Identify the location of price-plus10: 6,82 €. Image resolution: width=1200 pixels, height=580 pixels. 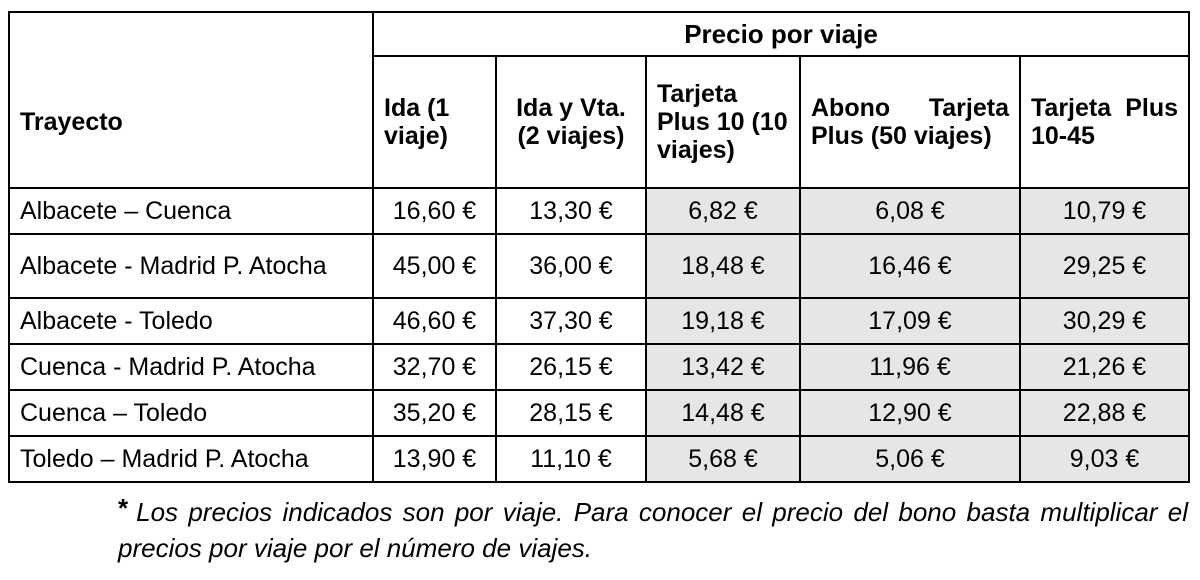
(723, 211).